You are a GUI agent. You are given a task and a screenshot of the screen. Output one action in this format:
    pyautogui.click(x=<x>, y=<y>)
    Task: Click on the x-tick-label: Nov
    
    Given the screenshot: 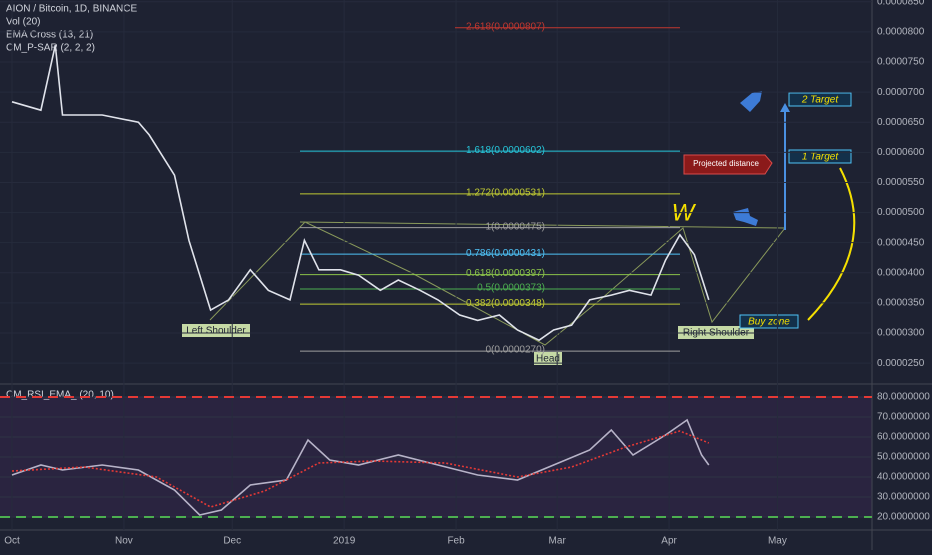 What is the action you would take?
    pyautogui.click(x=124, y=541)
    